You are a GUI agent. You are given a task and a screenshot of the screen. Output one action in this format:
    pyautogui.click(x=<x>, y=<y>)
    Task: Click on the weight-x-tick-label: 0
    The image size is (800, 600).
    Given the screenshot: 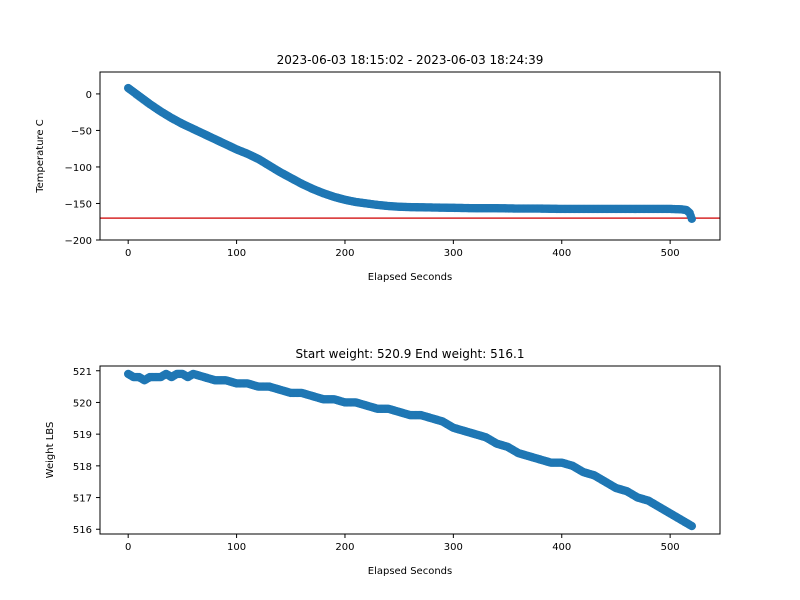 What is the action you would take?
    pyautogui.click(x=128, y=547)
    